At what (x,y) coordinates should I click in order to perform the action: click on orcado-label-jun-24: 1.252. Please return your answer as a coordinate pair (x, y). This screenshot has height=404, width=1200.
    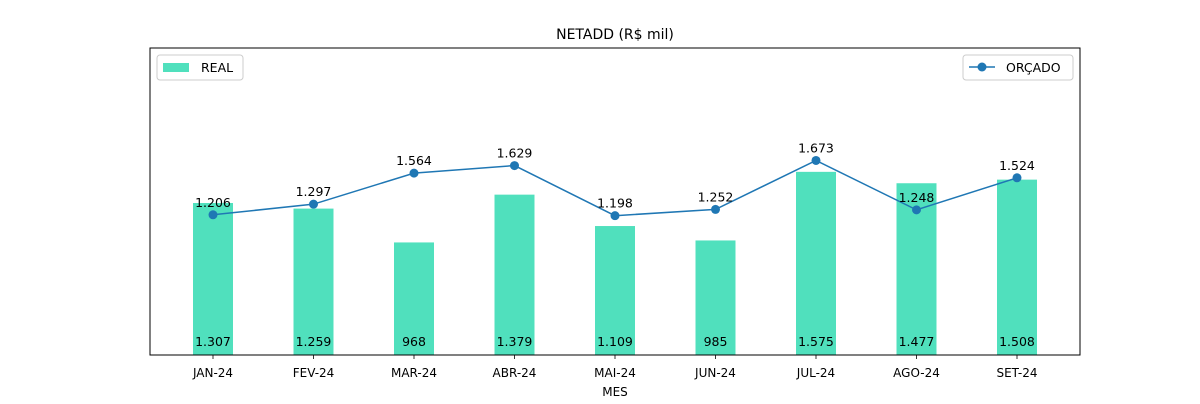
    Looking at the image, I should click on (716, 196).